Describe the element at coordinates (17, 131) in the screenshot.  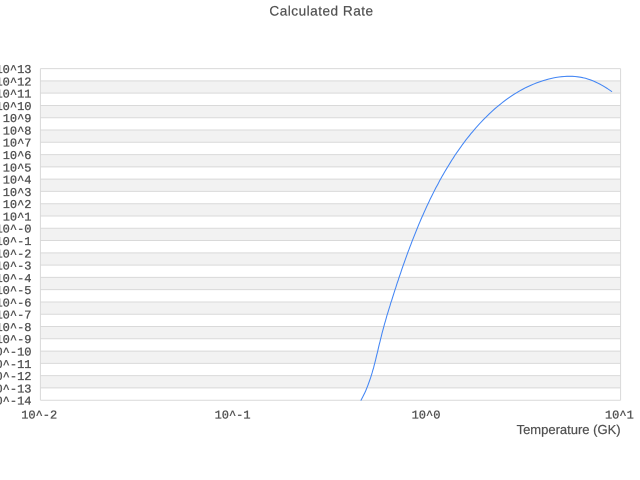
I see `svg-text: 10^8` at that location.